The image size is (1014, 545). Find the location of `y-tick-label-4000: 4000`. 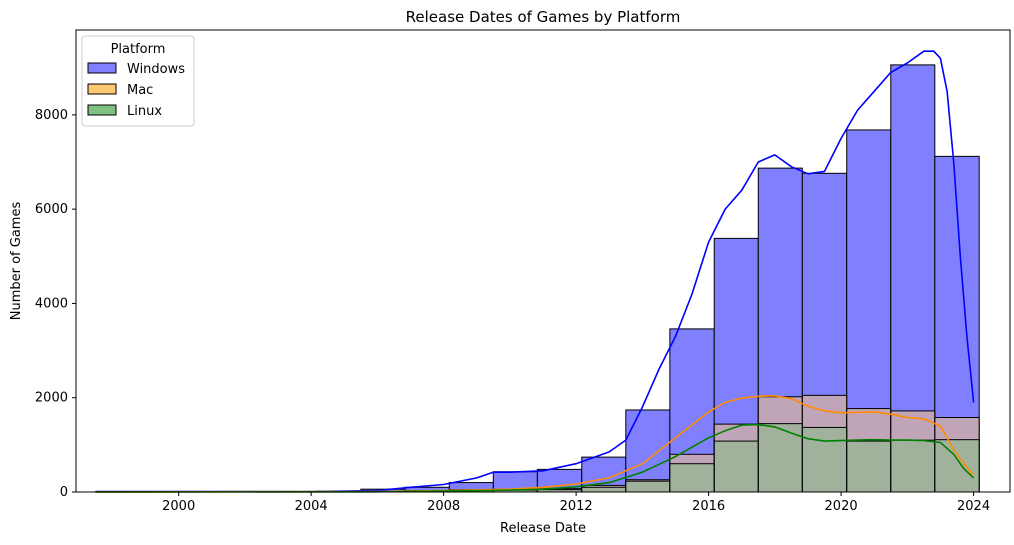

y-tick-label-4000: 4000 is located at coordinates (51, 303).